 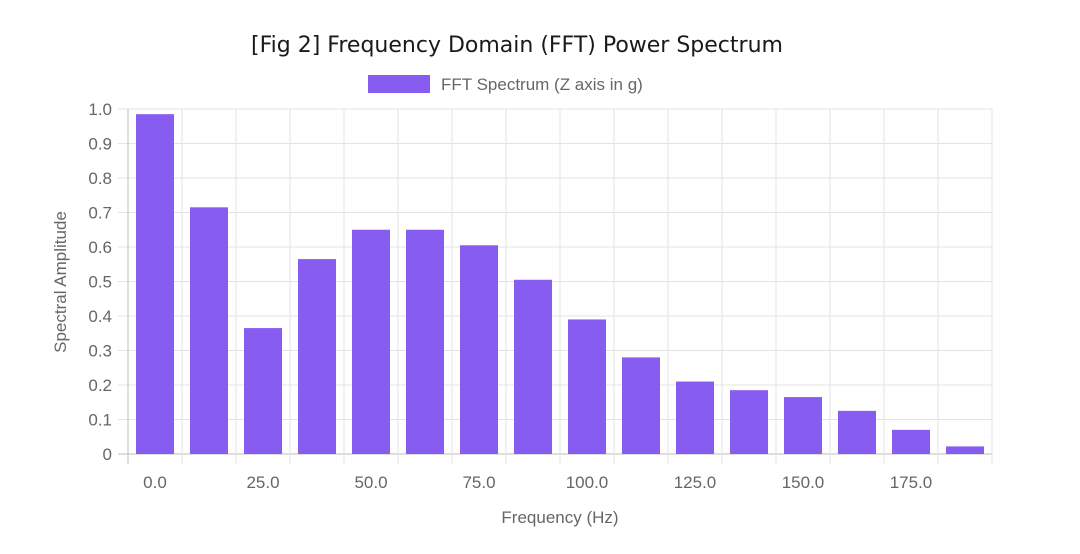 What do you see at coordinates (100, 420) in the screenshot?
I see `y-tick-label: 0.1` at bounding box center [100, 420].